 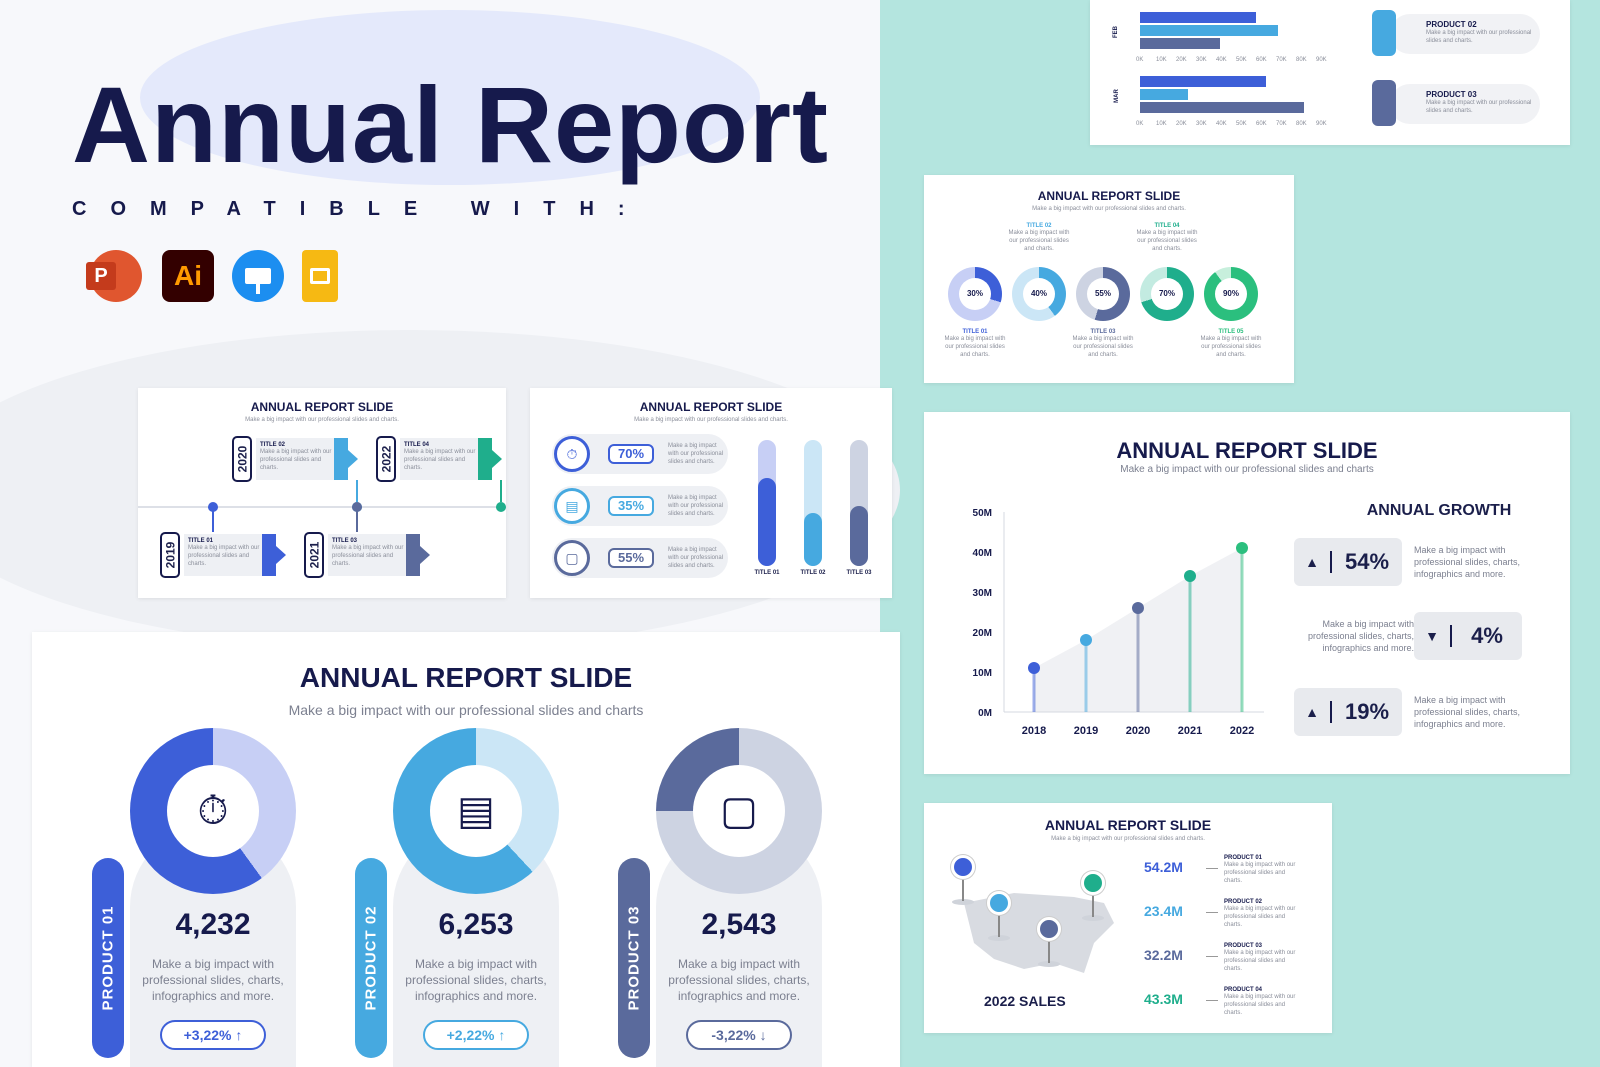 I want to click on axis-tick: 60K, so click(x=1261, y=60).